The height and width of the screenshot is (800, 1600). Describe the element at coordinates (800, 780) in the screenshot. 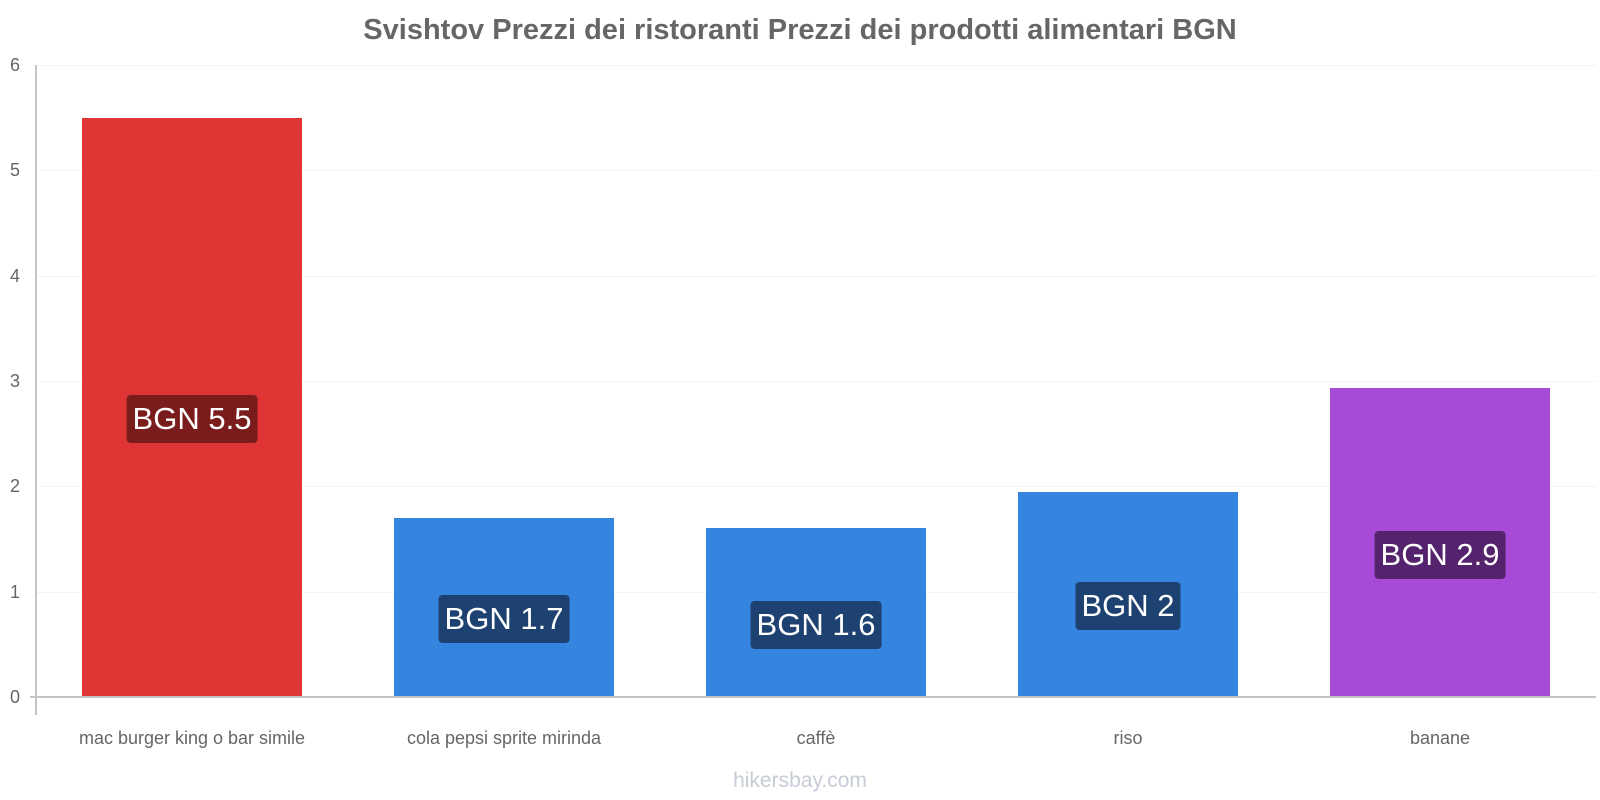

I see `watermark: hikersbay.com` at that location.